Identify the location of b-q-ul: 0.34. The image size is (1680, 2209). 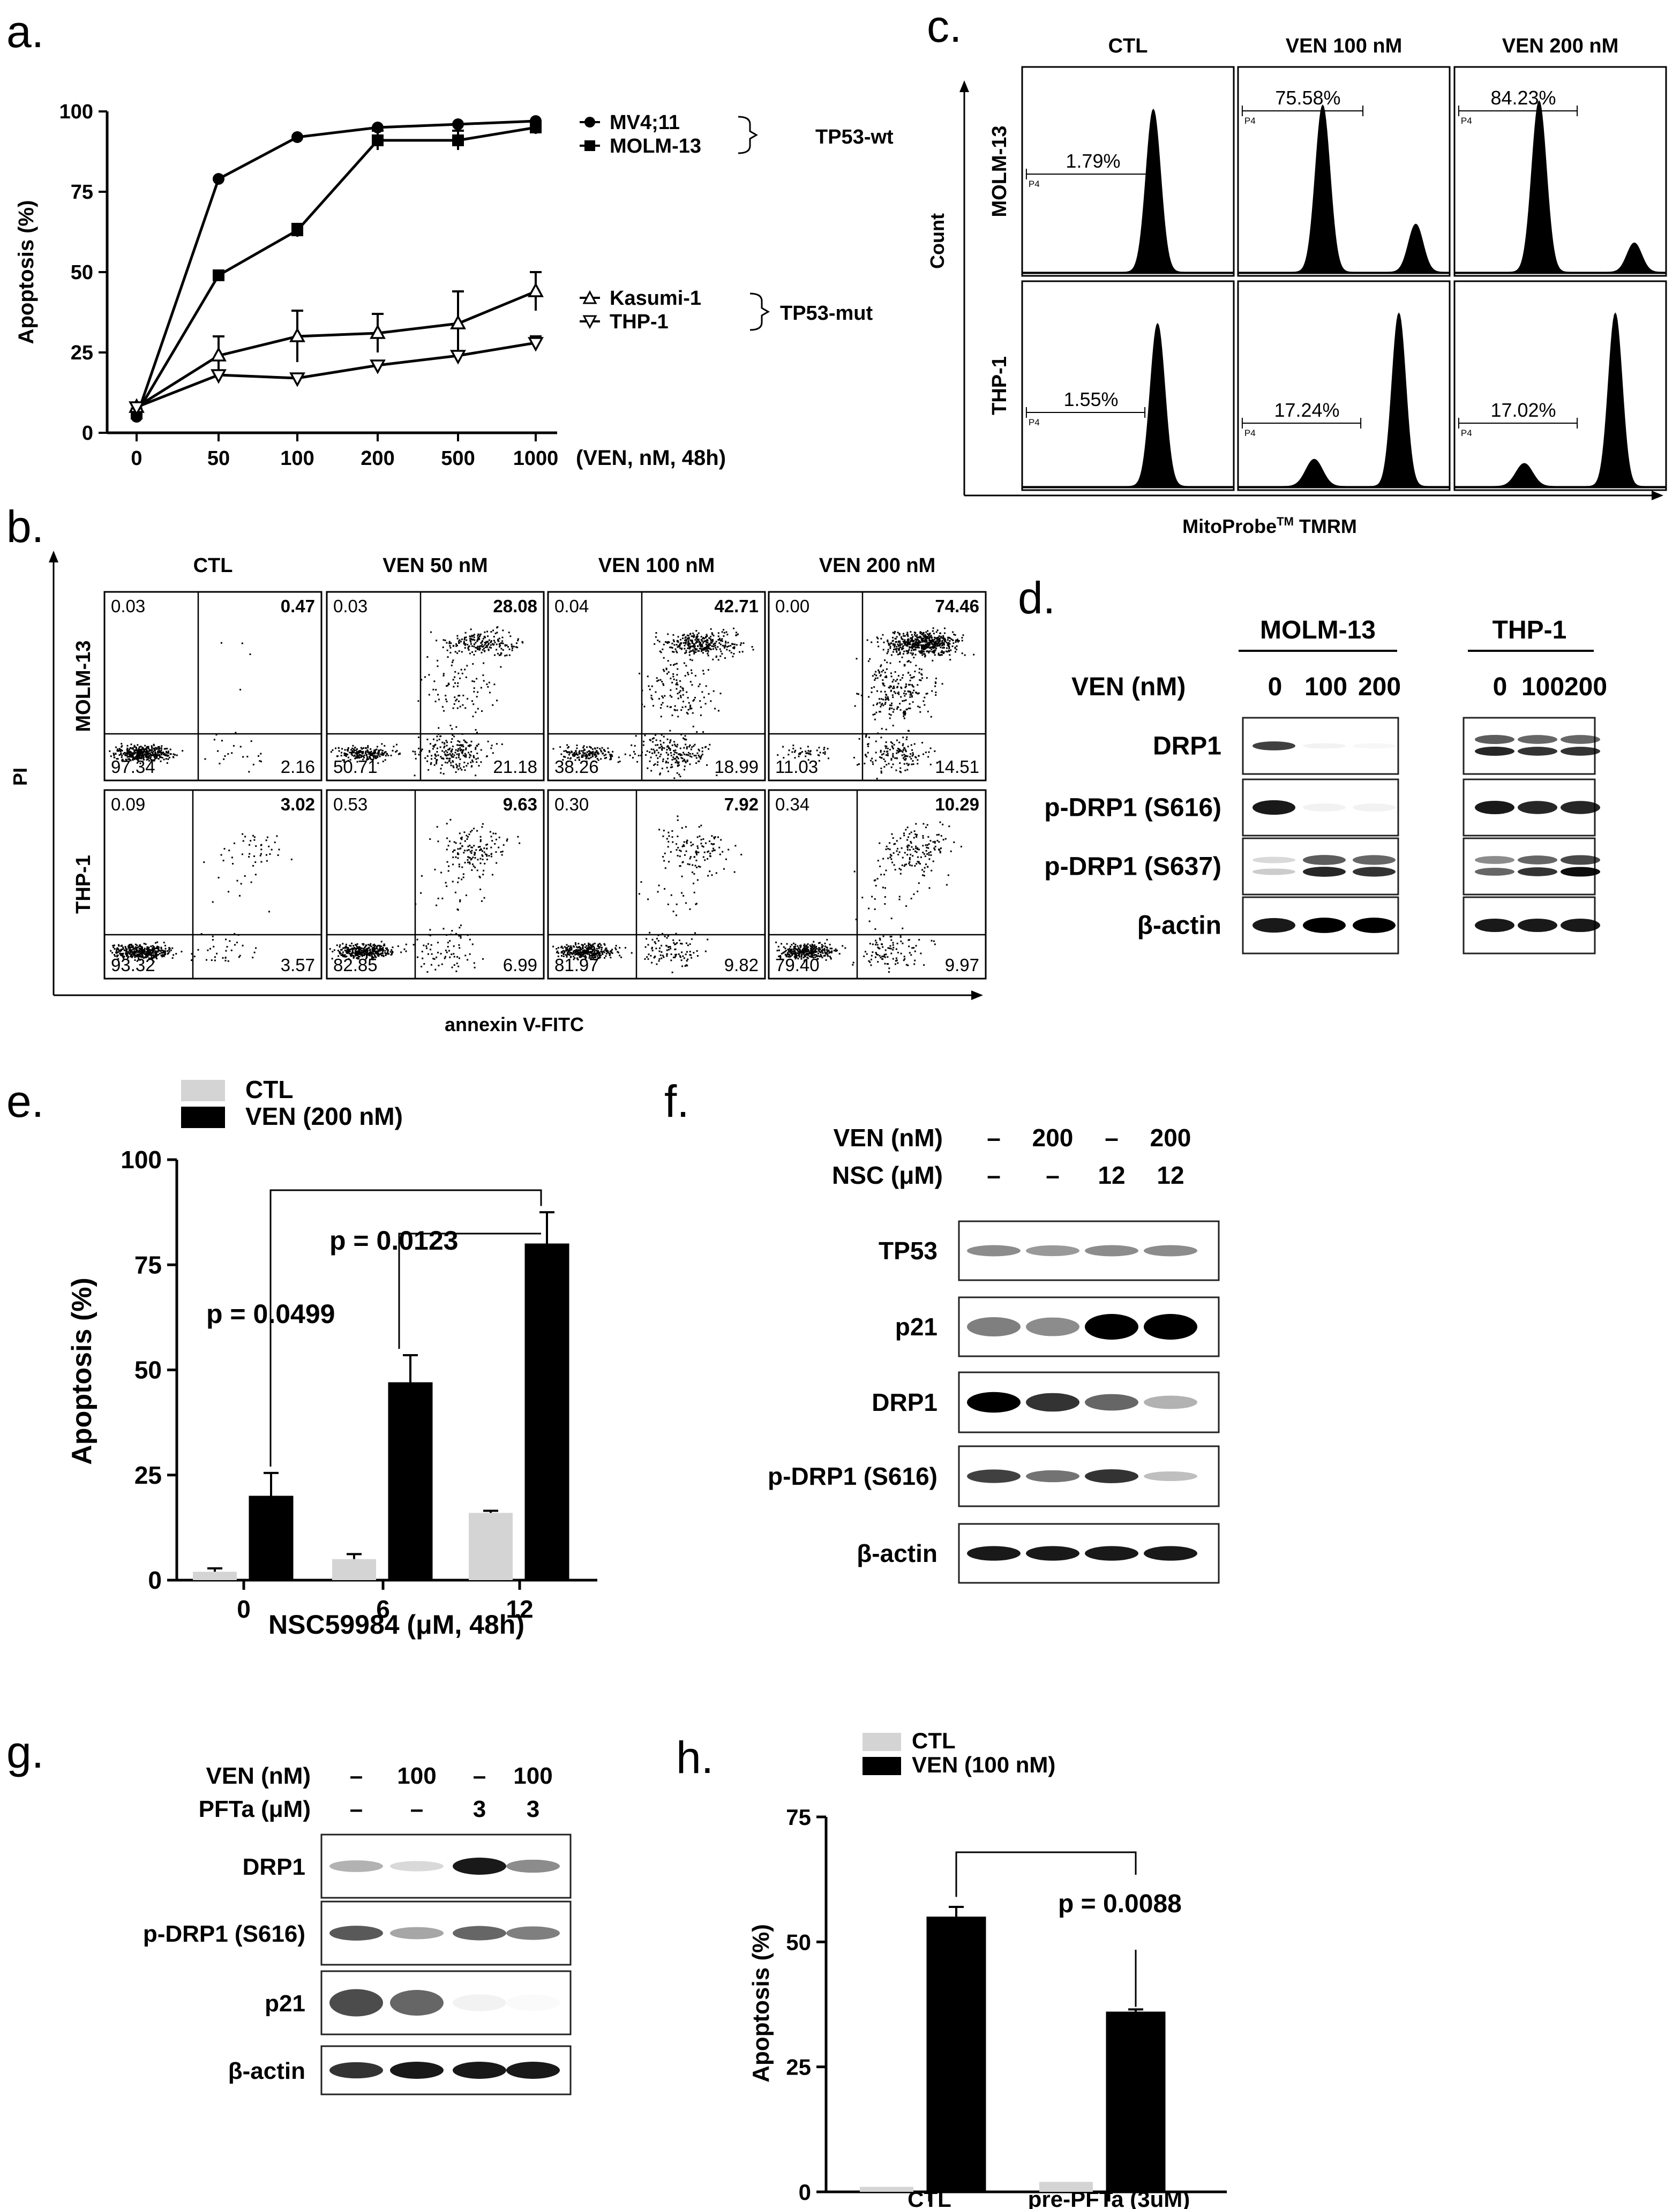
(792, 804).